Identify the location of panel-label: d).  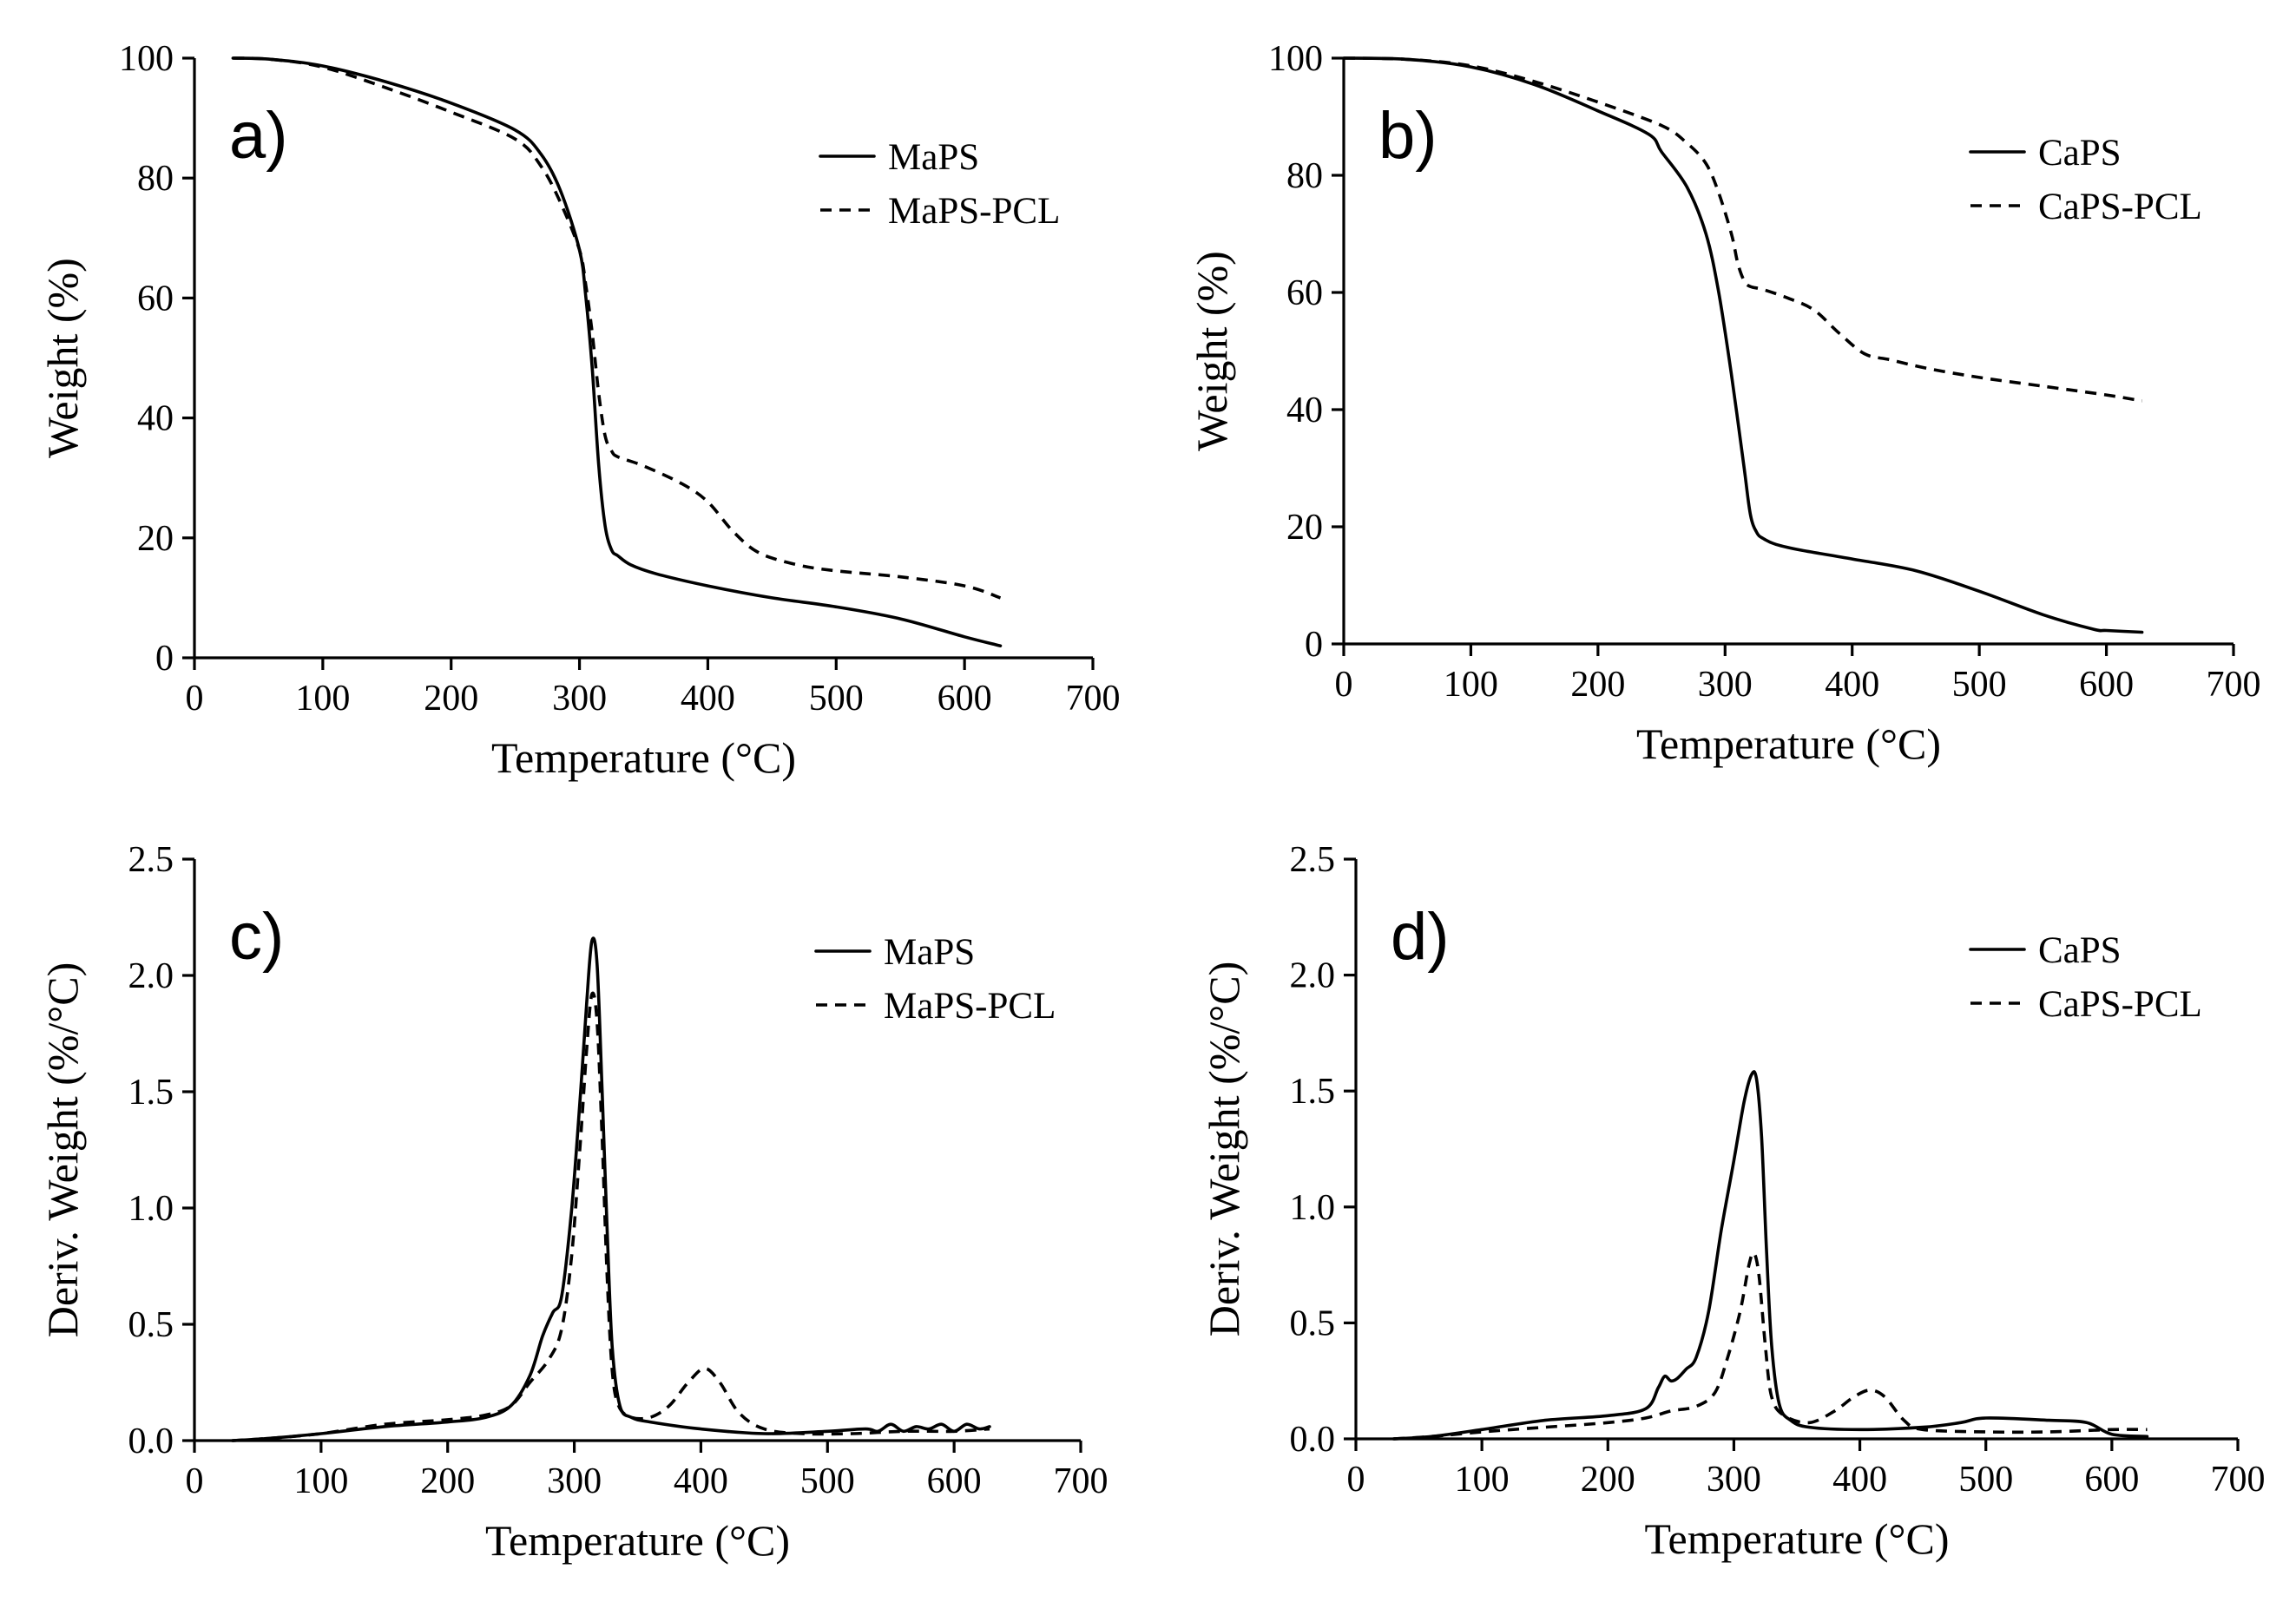
(1421, 937).